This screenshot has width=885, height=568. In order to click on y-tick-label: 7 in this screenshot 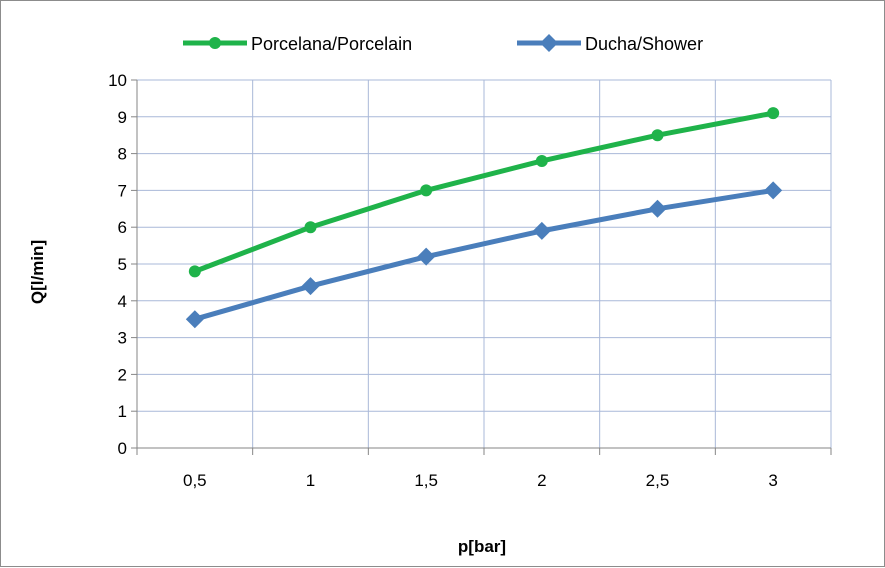, I will do `click(122, 190)`.